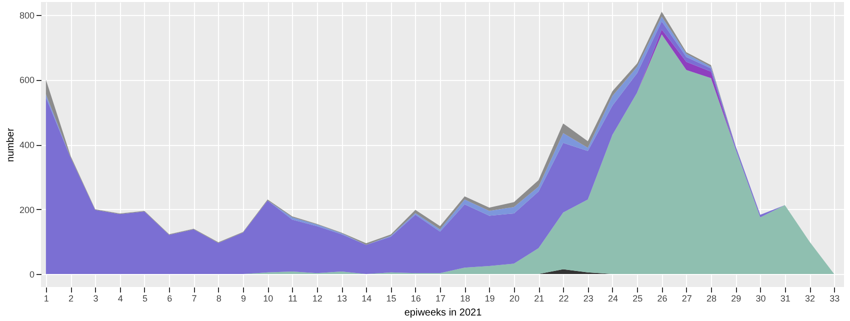 Image resolution: width=850 pixels, height=321 pixels. What do you see at coordinates (342, 299) in the screenshot?
I see `x-tick-label: 13` at bounding box center [342, 299].